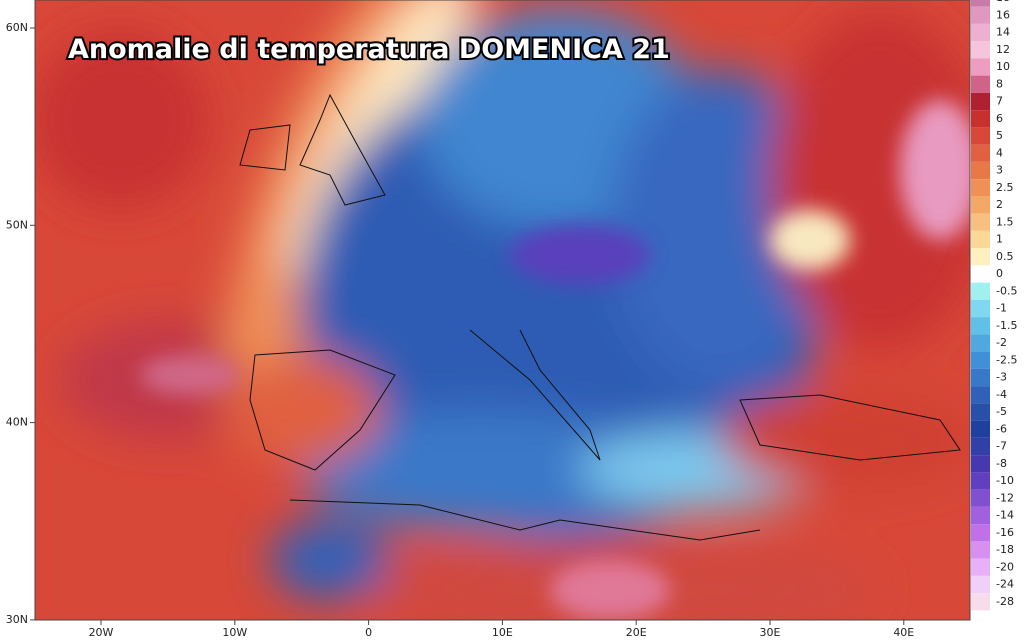 This screenshot has width=1024, height=640. Describe the element at coordinates (1003, 32) in the screenshot. I see `legend-label: 14` at that location.